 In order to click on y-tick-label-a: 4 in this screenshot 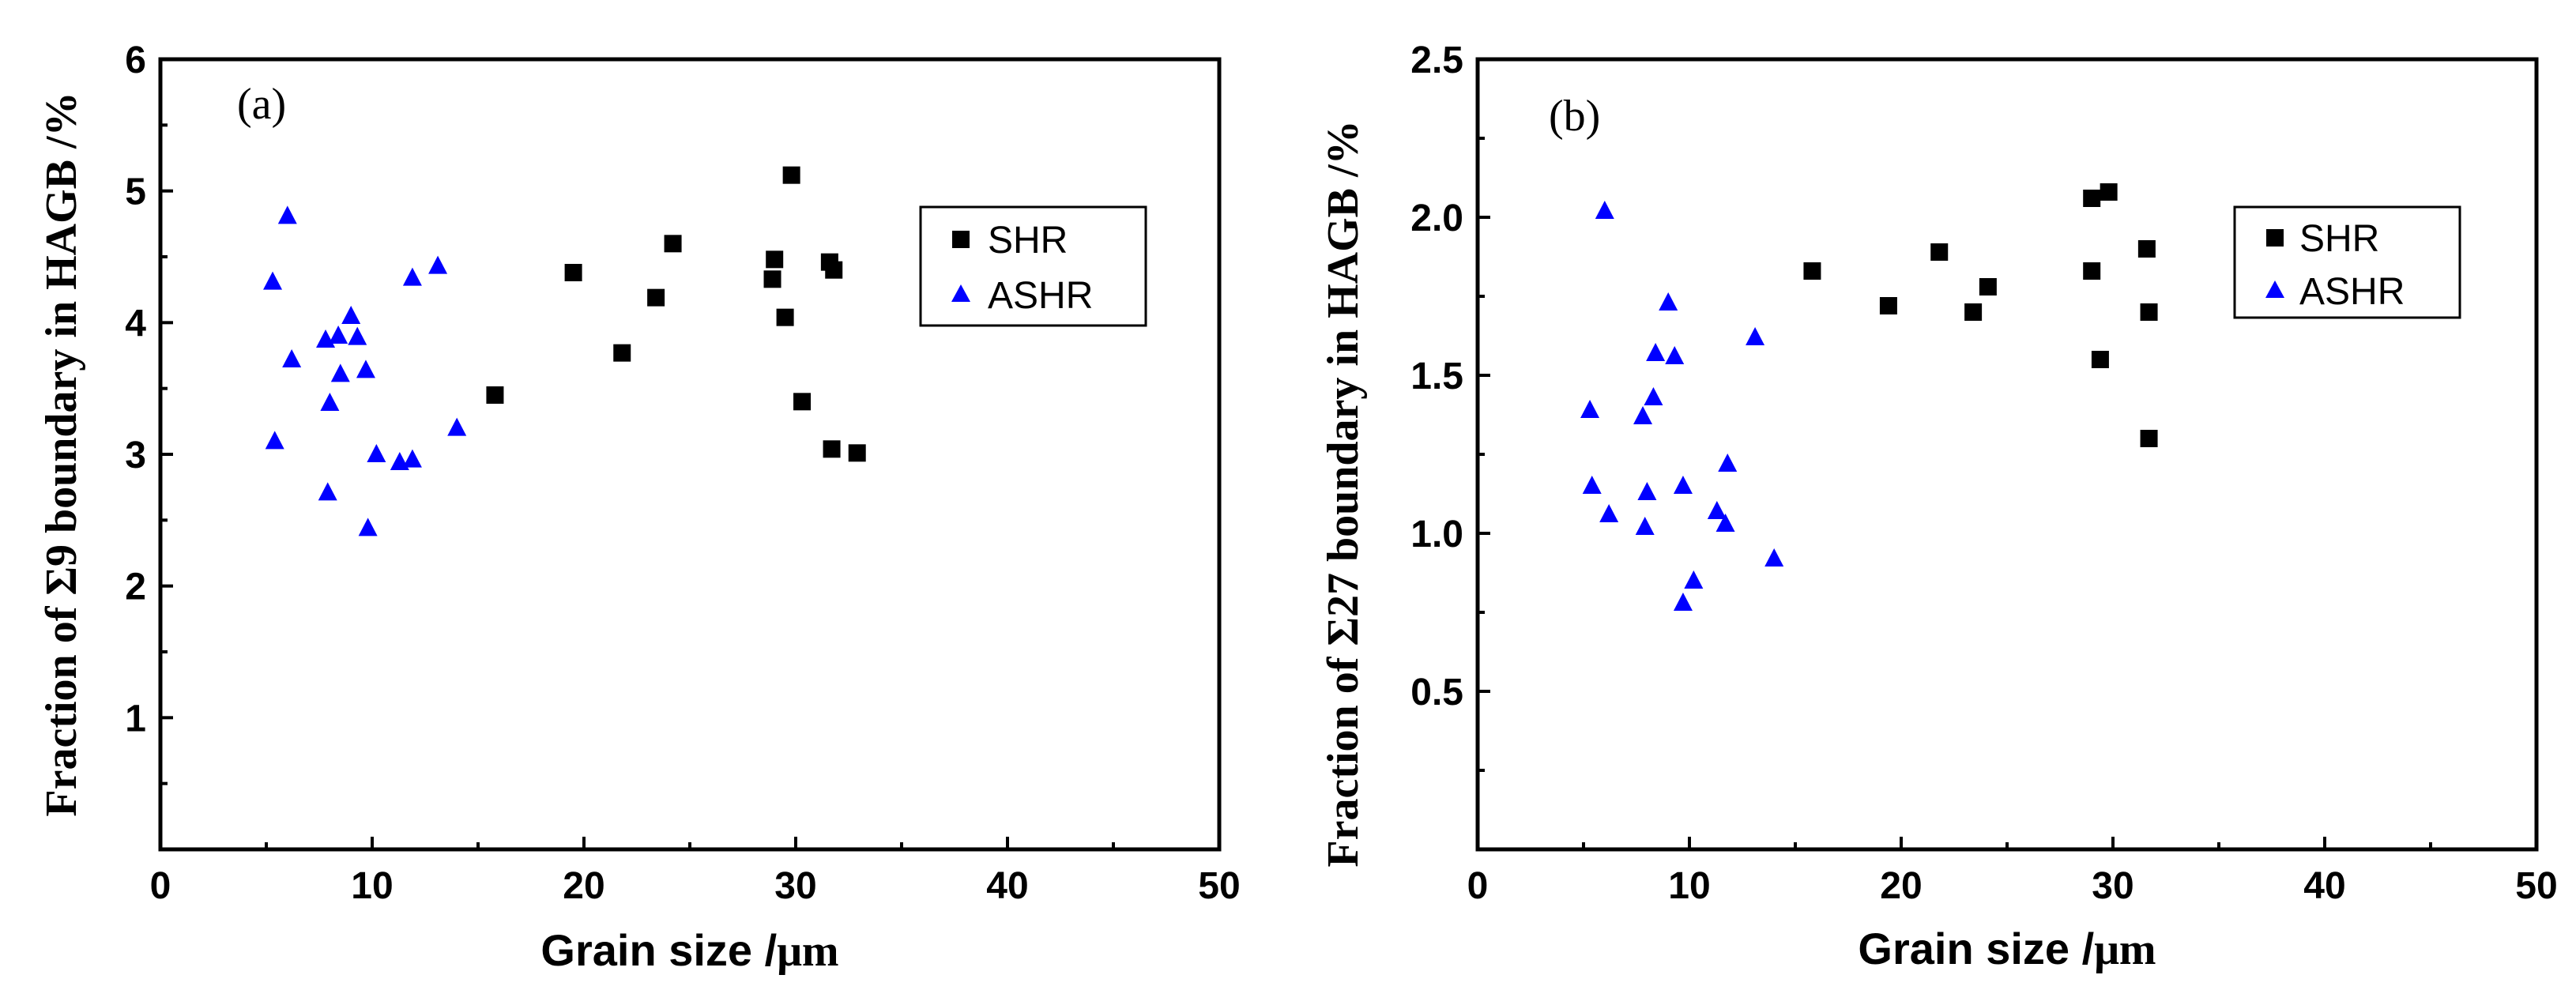, I will do `click(135, 323)`.